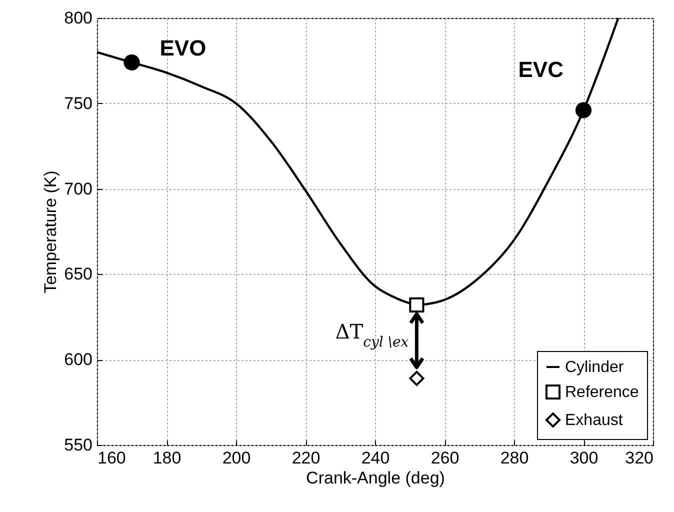 This screenshot has width=674, height=512. Describe the element at coordinates (375, 478) in the screenshot. I see `x-axis-title: Crank-Angle (deg)` at that location.